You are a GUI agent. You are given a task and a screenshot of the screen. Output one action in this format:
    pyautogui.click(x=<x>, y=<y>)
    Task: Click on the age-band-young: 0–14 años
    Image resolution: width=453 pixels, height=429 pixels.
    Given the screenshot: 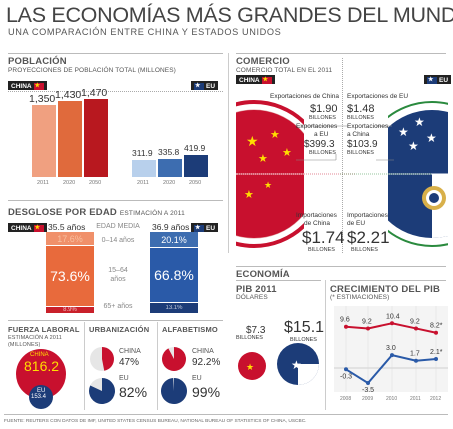 What is the action you would take?
    pyautogui.click(x=118, y=240)
    